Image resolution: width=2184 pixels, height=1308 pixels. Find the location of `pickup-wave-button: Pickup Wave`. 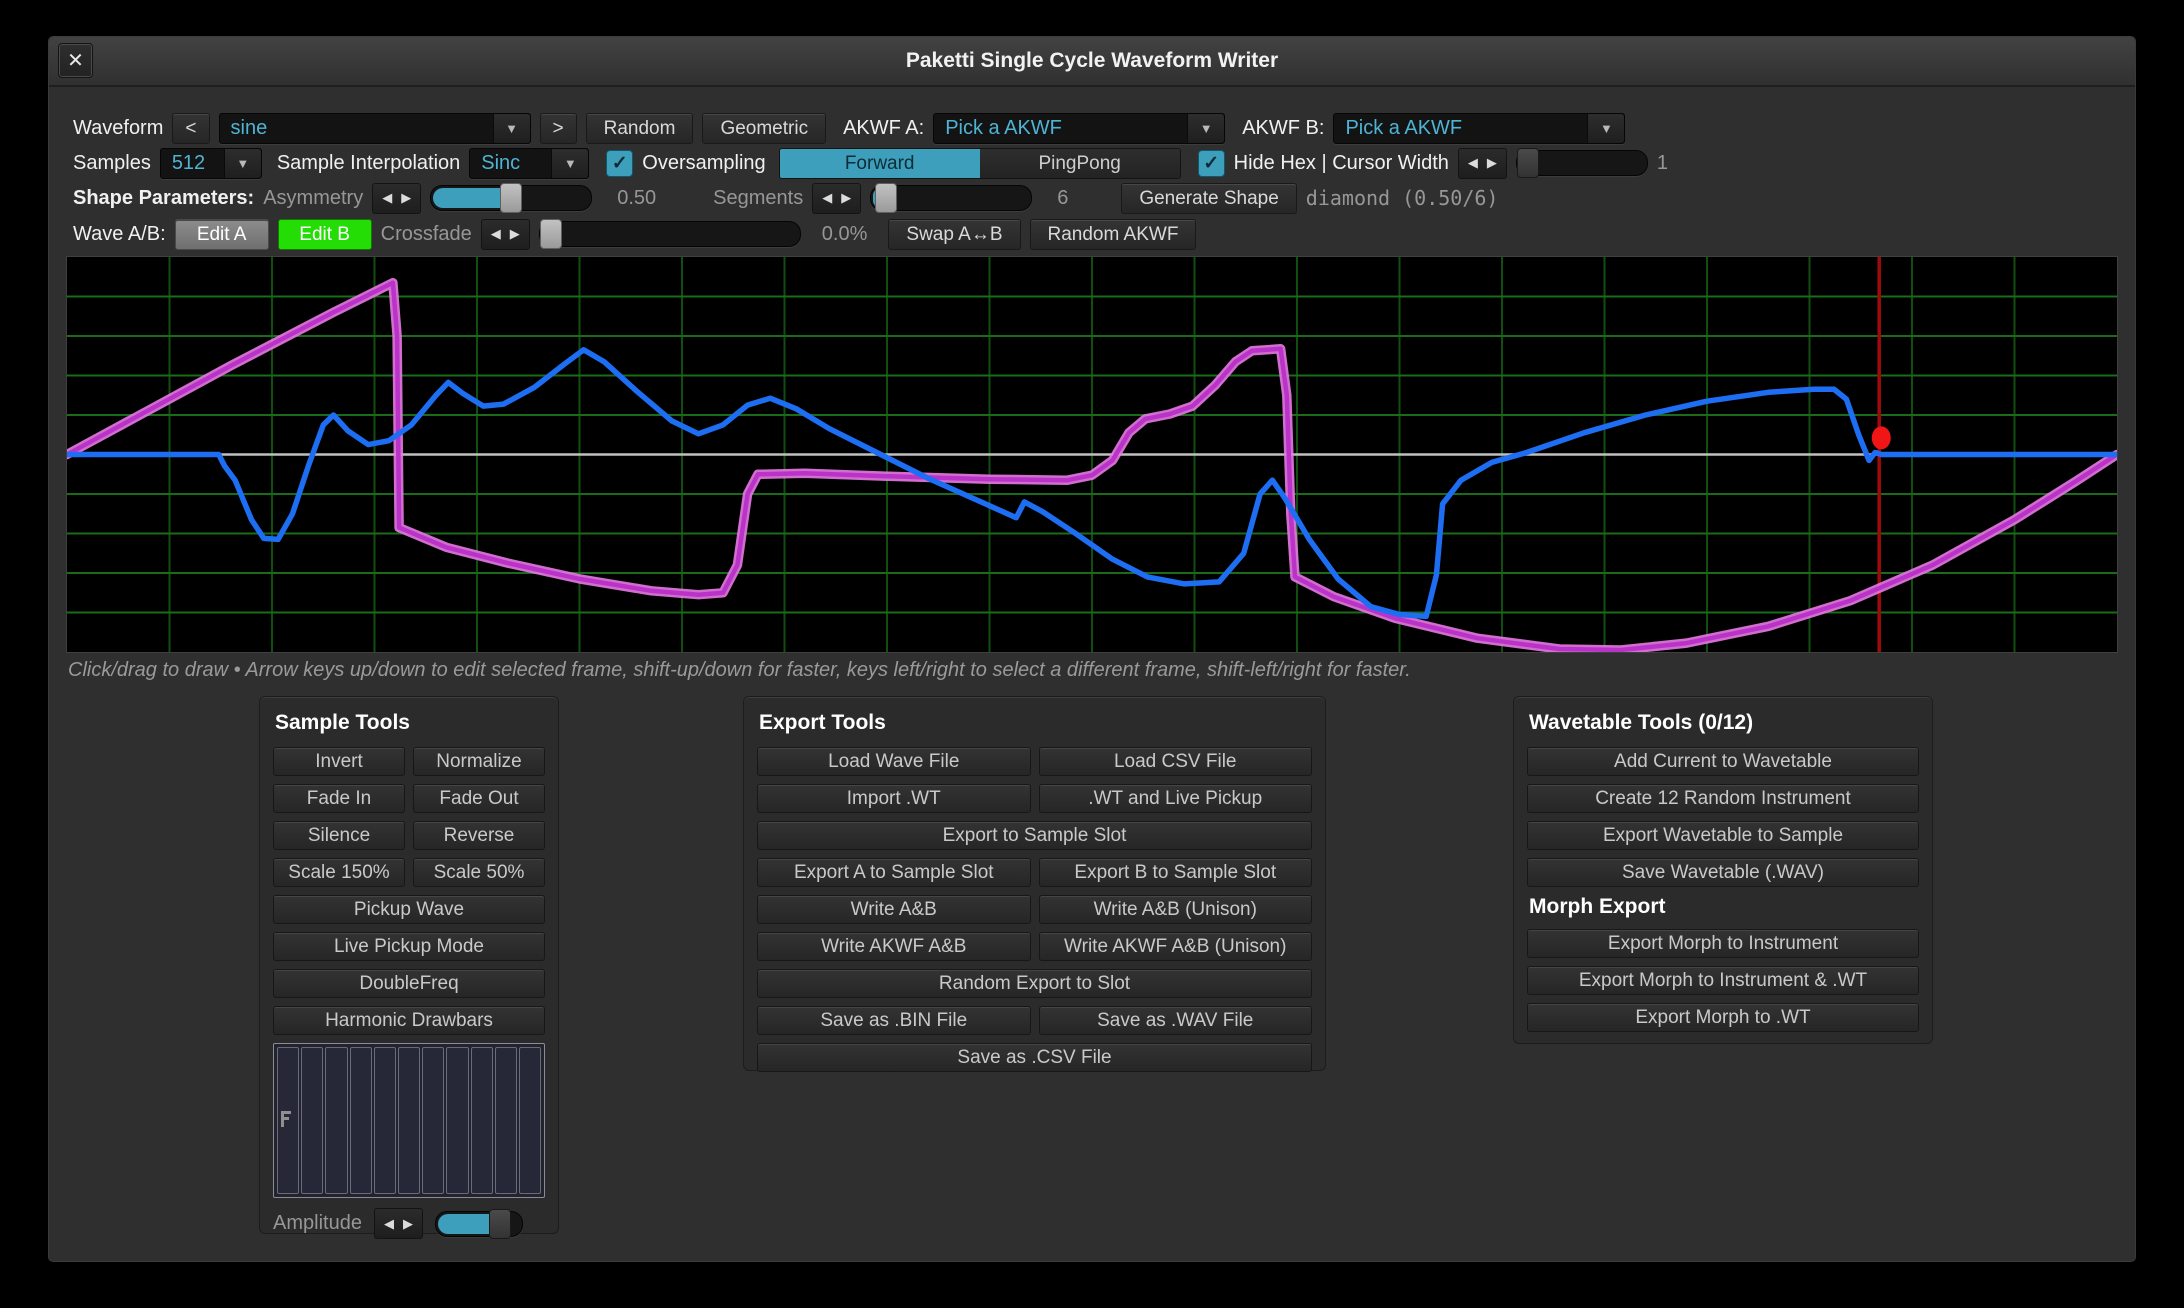

pickup-wave-button: Pickup Wave is located at coordinates (409, 909).